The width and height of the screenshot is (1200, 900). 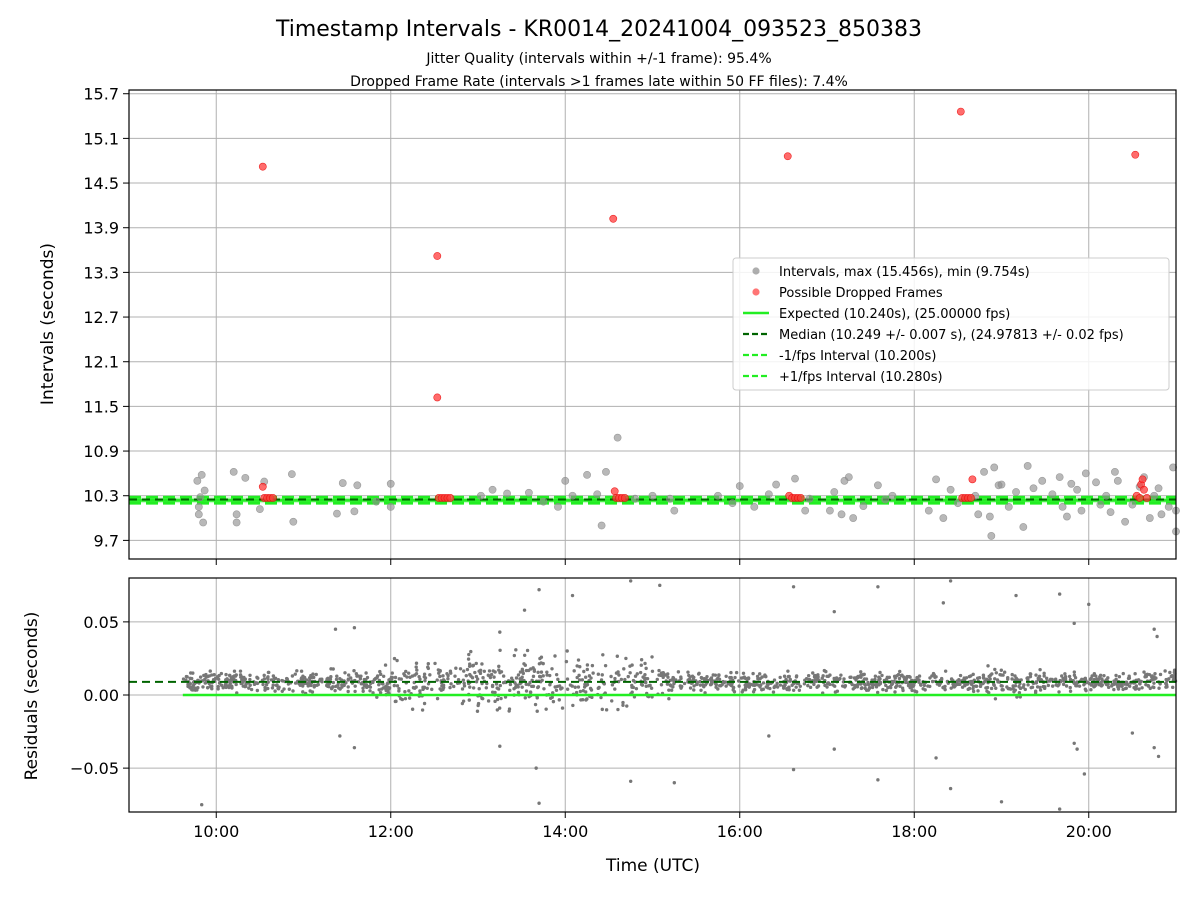 I want to click on intervals-y-tick-label: 11.5, so click(x=101, y=406).